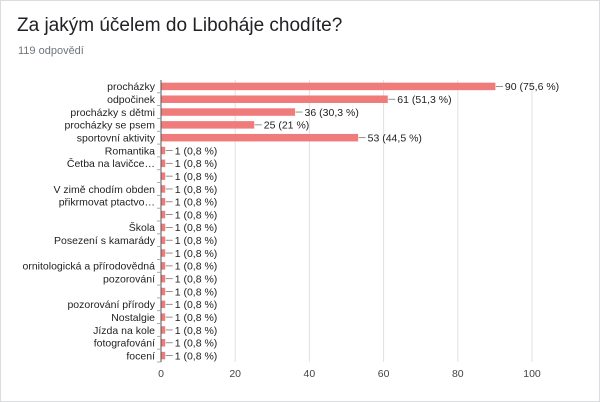 Image resolution: width=600 pixels, height=402 pixels. I want to click on category-label: procházky se psem, so click(110, 126).